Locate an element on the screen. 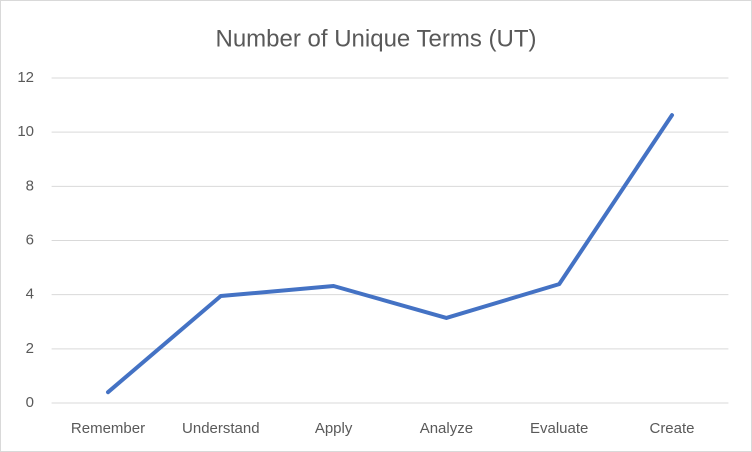 This screenshot has width=752, height=452. y-tick-label: 2 is located at coordinates (30, 348).